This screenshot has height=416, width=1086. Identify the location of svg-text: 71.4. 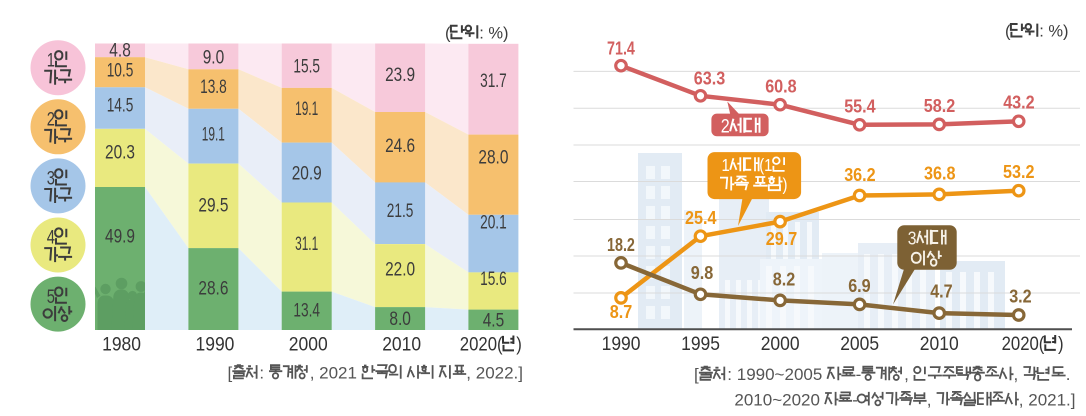
(621, 49).